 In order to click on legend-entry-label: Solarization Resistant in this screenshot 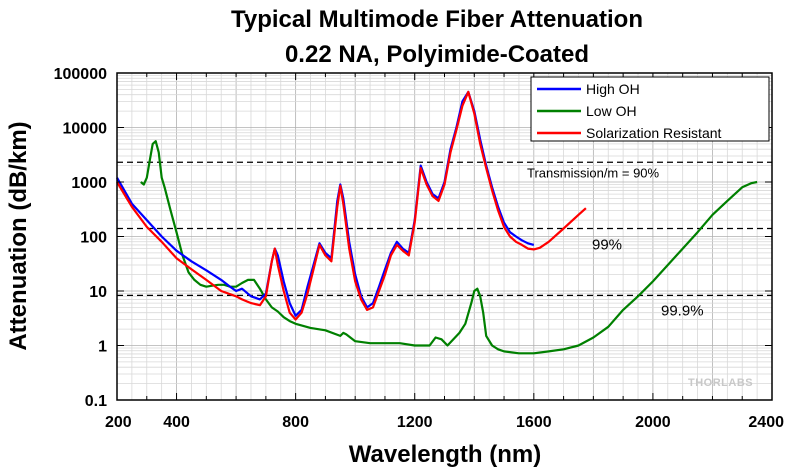, I will do `click(654, 133)`.